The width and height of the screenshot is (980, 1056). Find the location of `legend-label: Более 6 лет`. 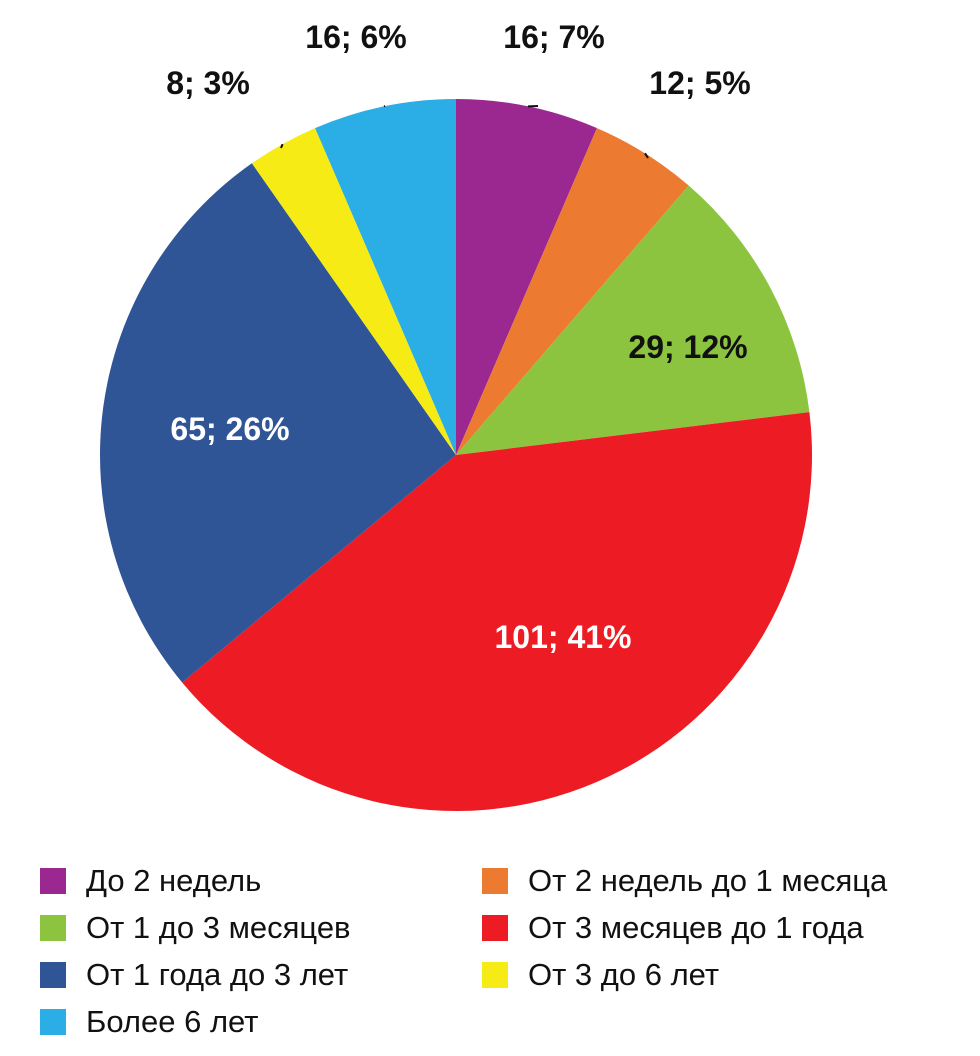

legend-label: Более 6 лет is located at coordinates (172, 1021).